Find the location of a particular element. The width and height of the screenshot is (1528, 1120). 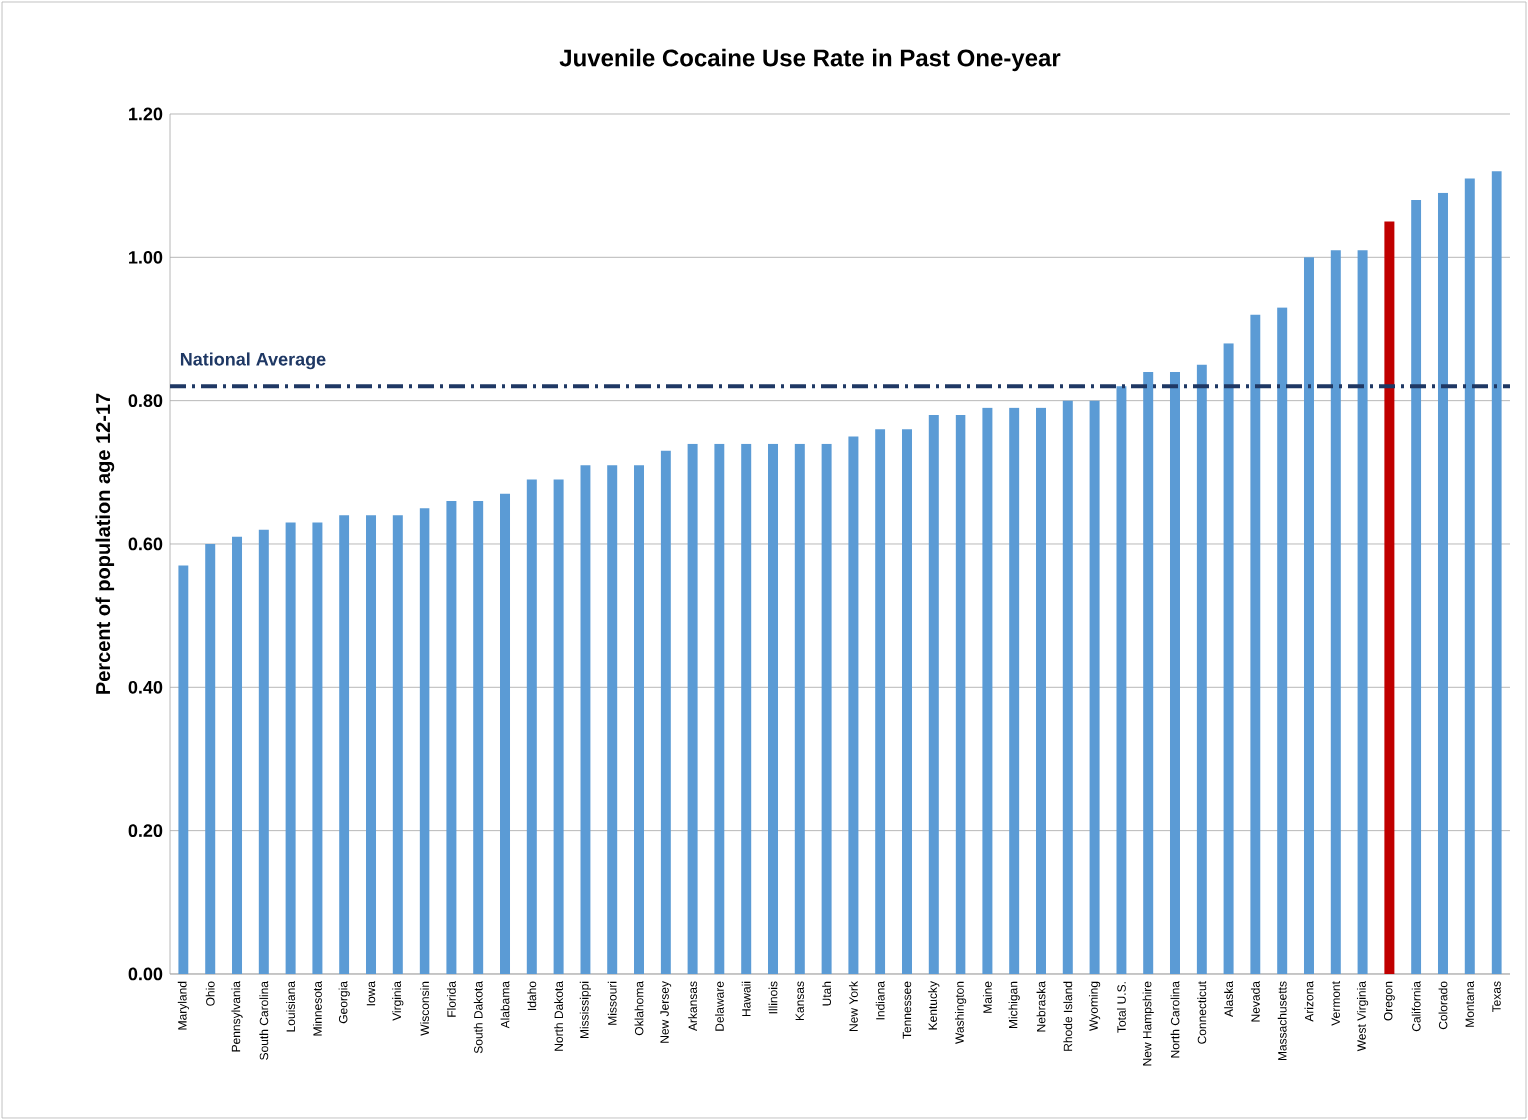

y-axis-title: Percent of population age 12-17 is located at coordinates (105, 543).